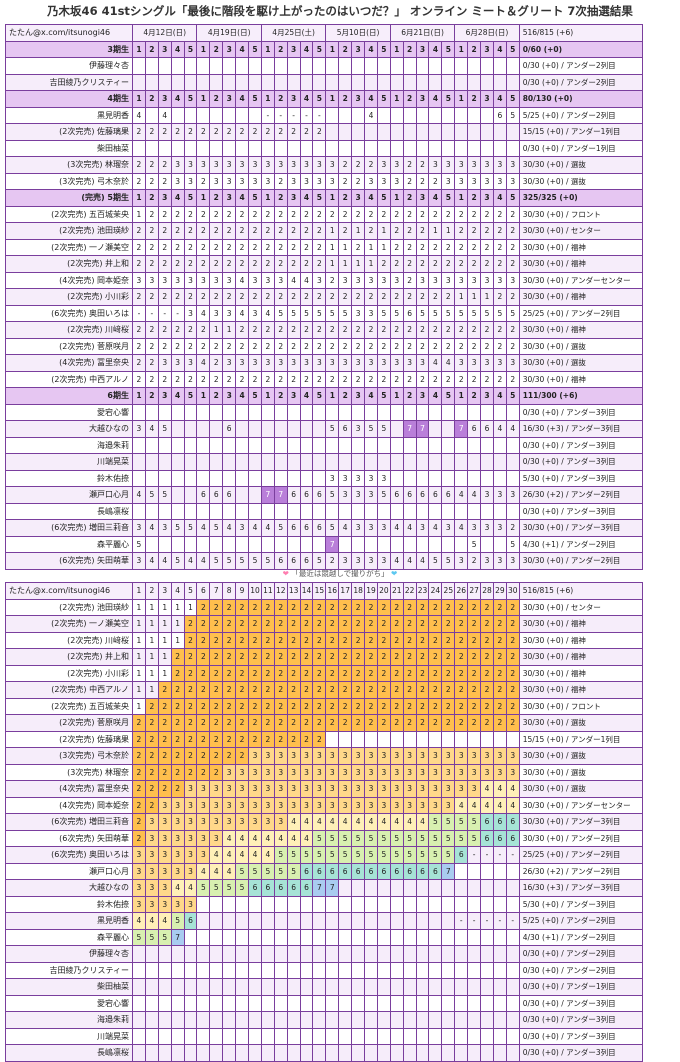 This screenshot has width=680, height=1062. I want to click on total-cell: 516/815 (+6), so click(580, 591).